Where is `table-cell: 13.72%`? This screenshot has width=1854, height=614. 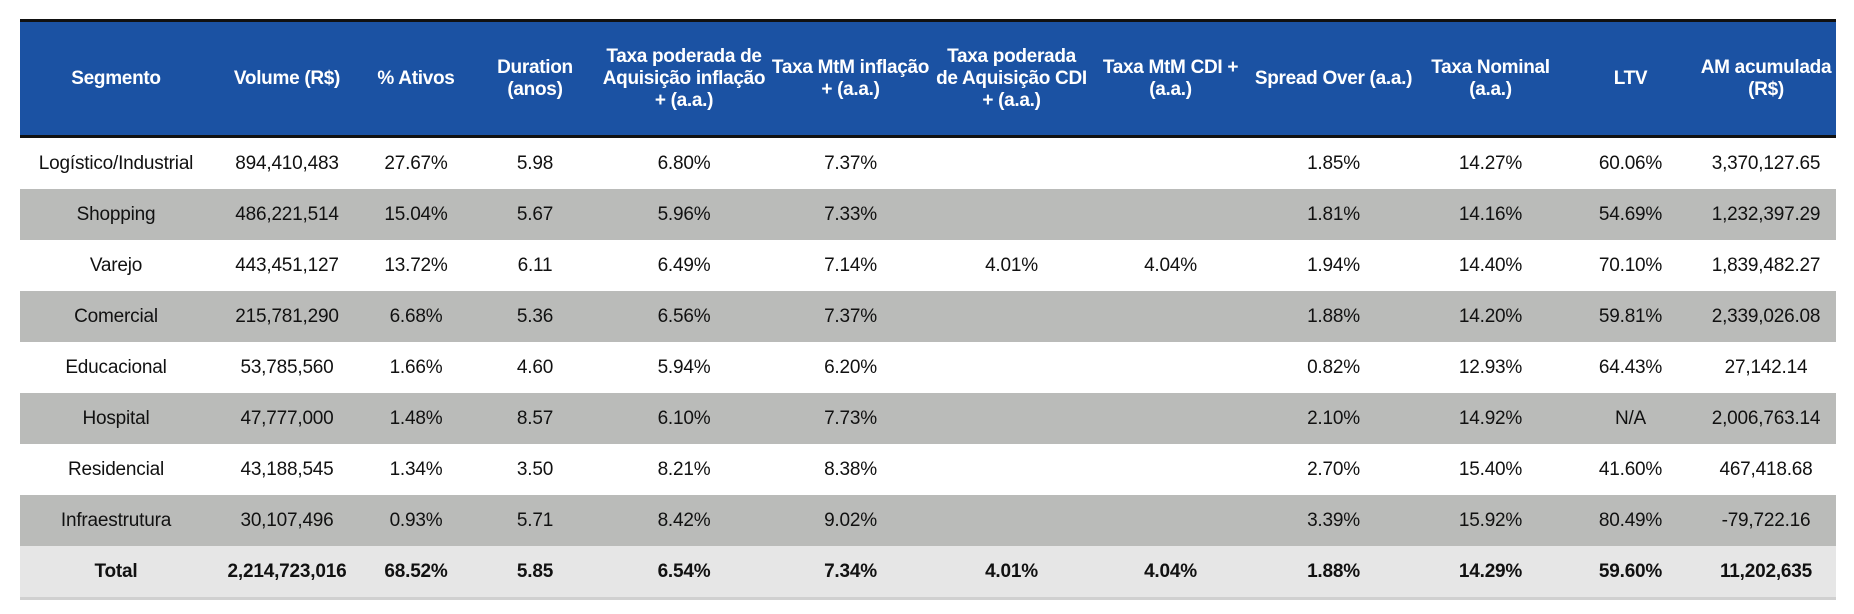 table-cell: 13.72% is located at coordinates (416, 265).